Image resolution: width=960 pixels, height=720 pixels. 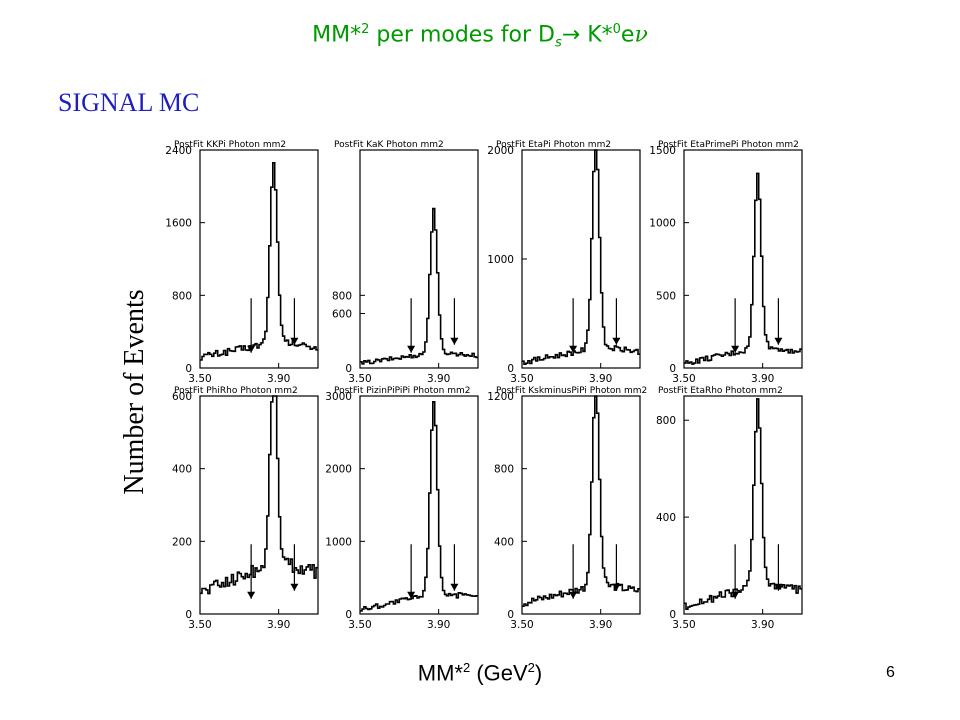 What do you see at coordinates (178, 151) in the screenshot?
I see `y-tick-label: 2400` at bounding box center [178, 151].